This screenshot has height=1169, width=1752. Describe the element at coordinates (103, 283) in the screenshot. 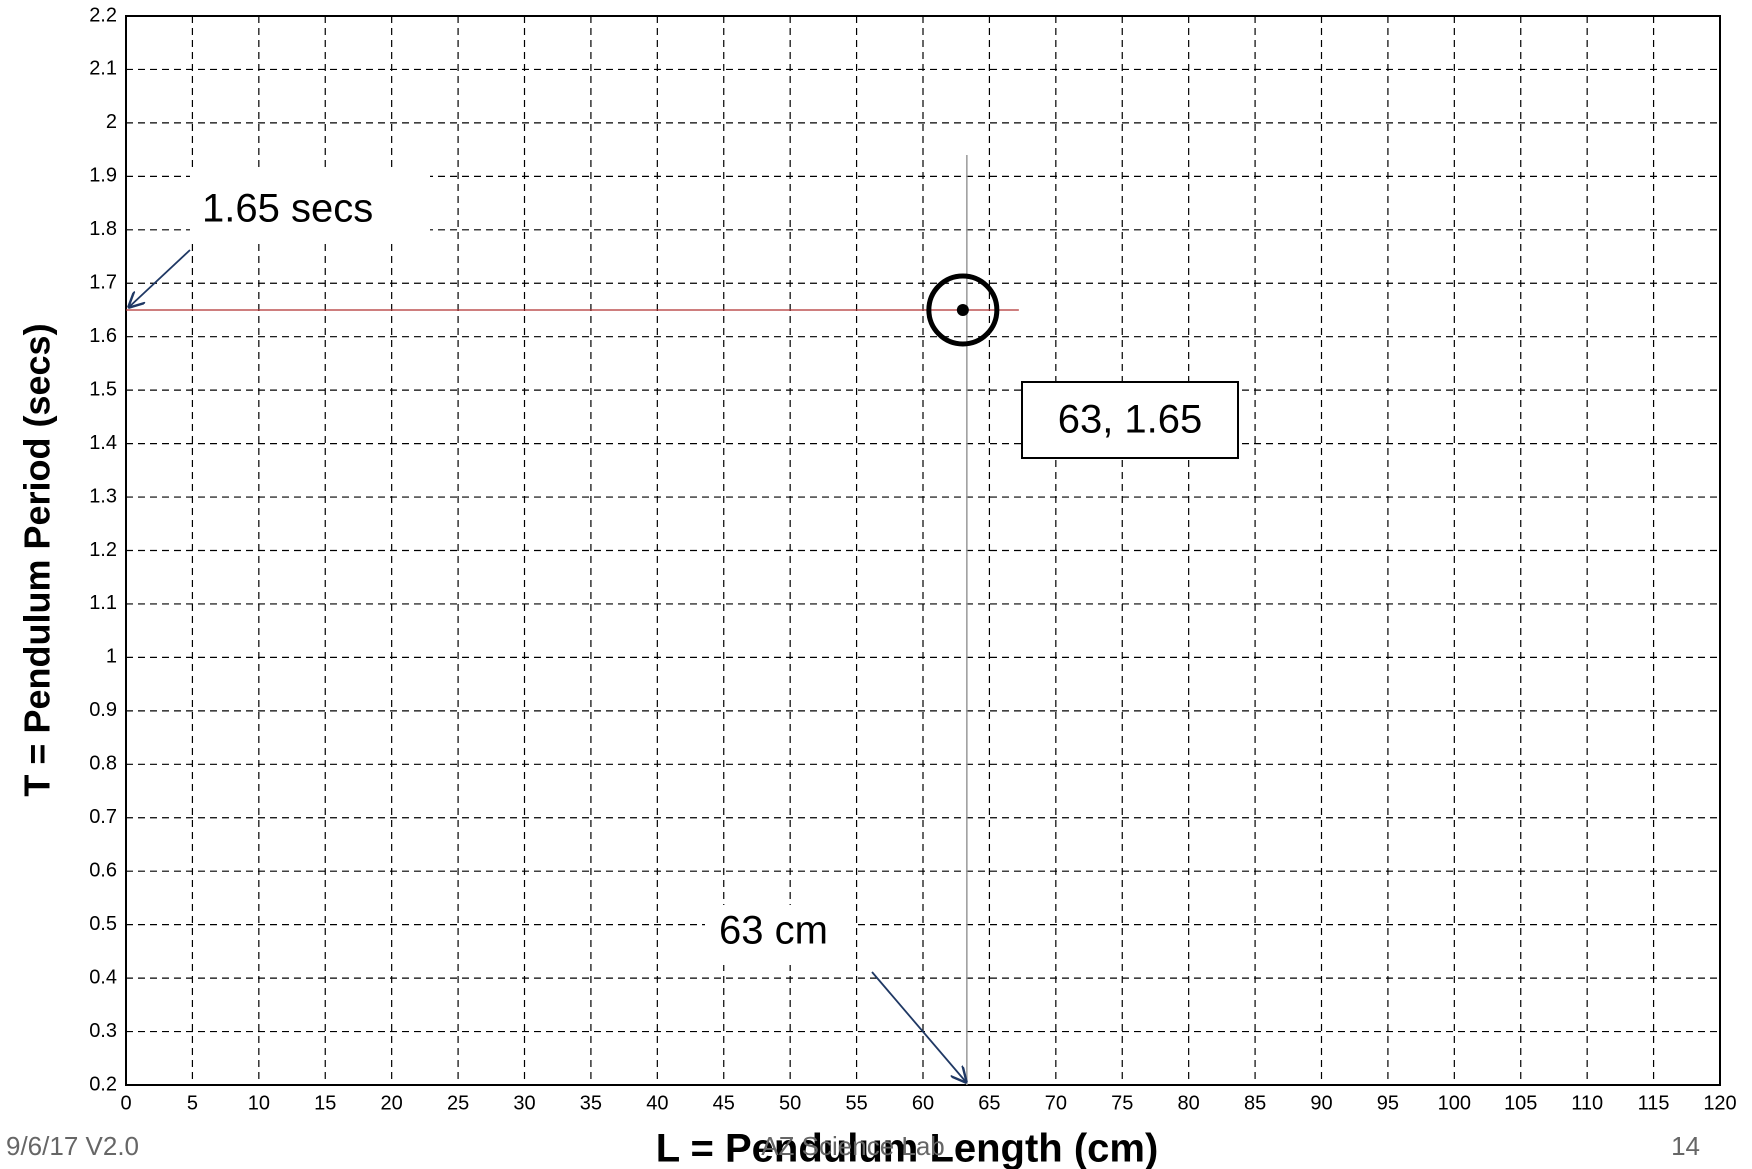

I see `y-tick-label: 1.7` at that location.